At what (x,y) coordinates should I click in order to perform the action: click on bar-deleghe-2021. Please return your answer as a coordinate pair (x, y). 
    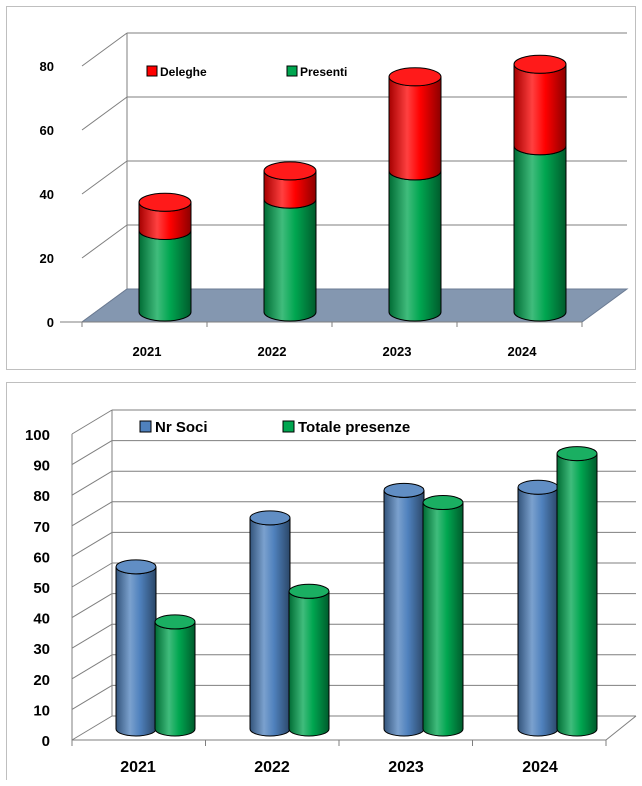
    Looking at the image, I should click on (165, 216).